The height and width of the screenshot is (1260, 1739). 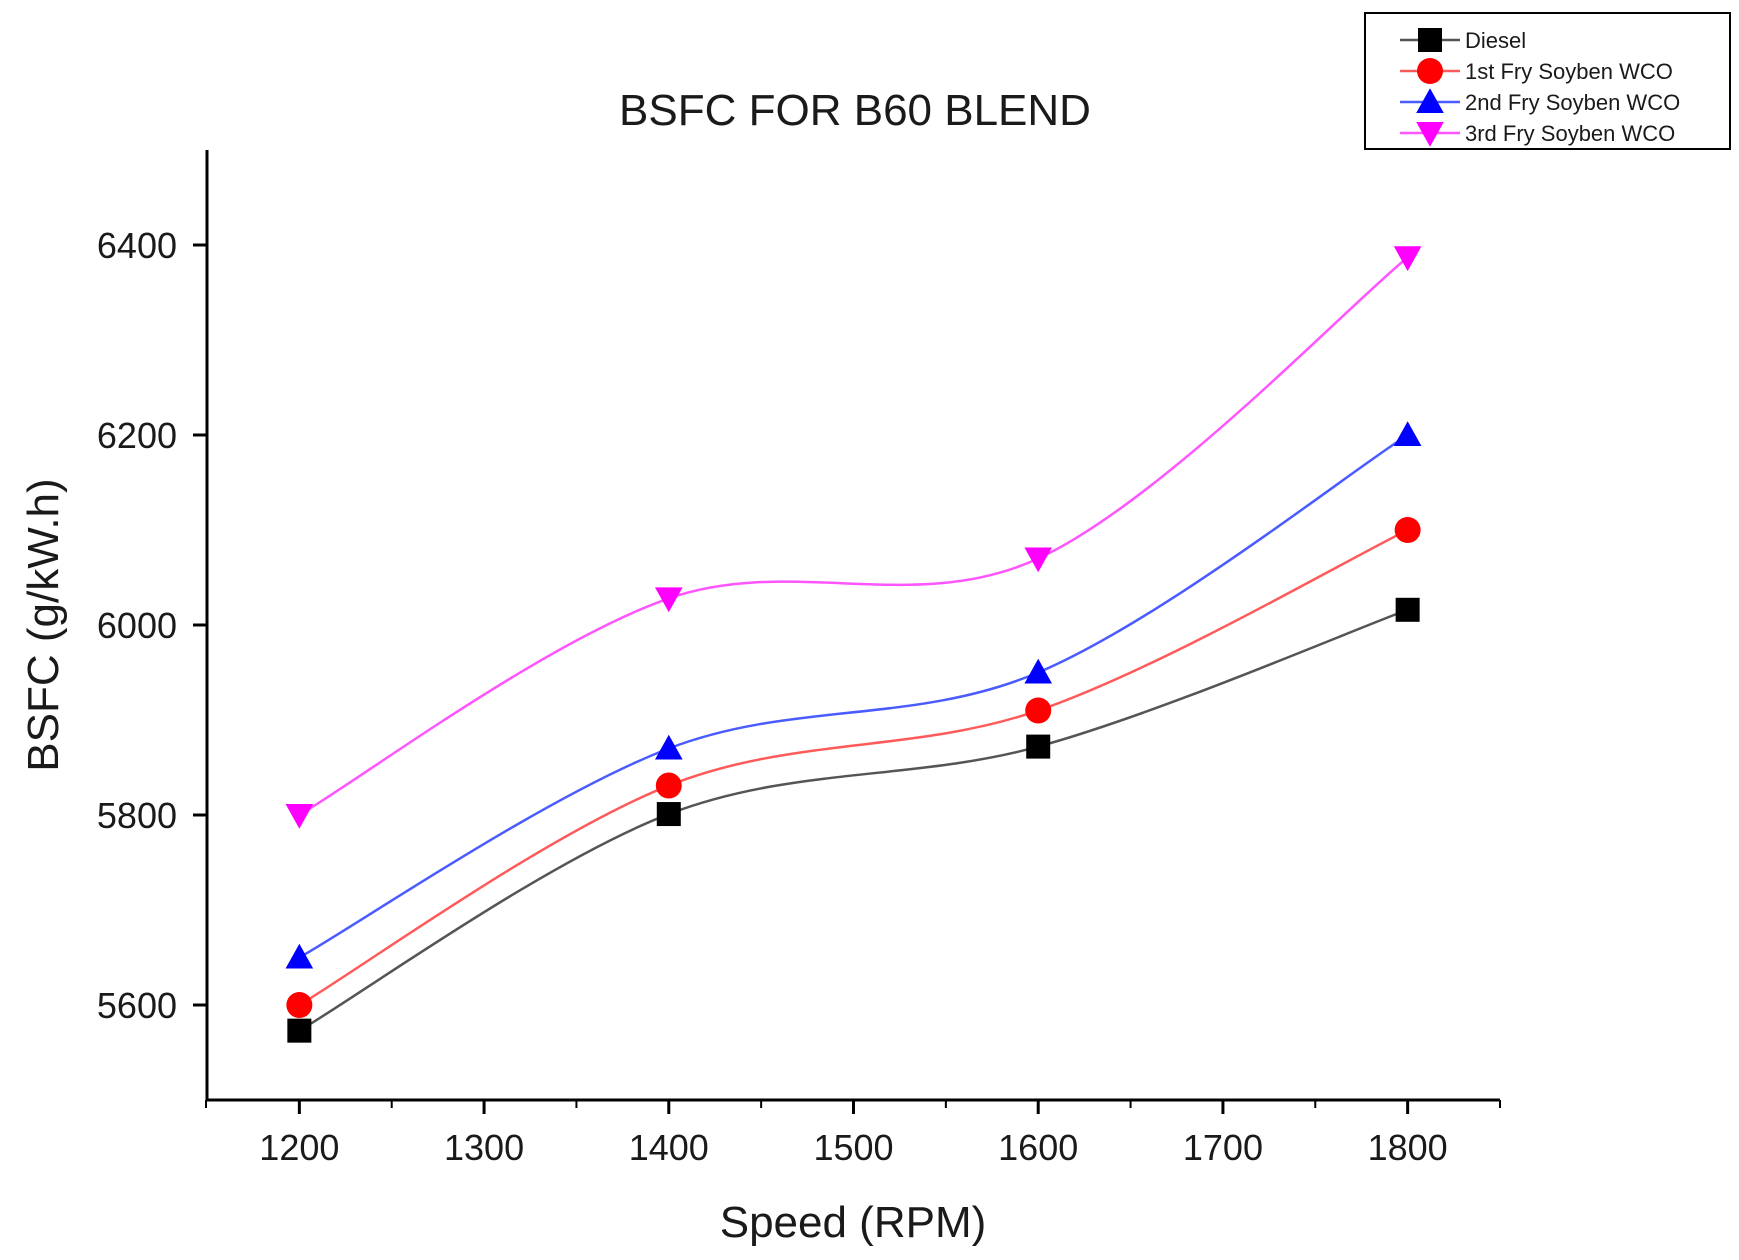 What do you see at coordinates (137, 815) in the screenshot?
I see `y-tick-label: 5800` at bounding box center [137, 815].